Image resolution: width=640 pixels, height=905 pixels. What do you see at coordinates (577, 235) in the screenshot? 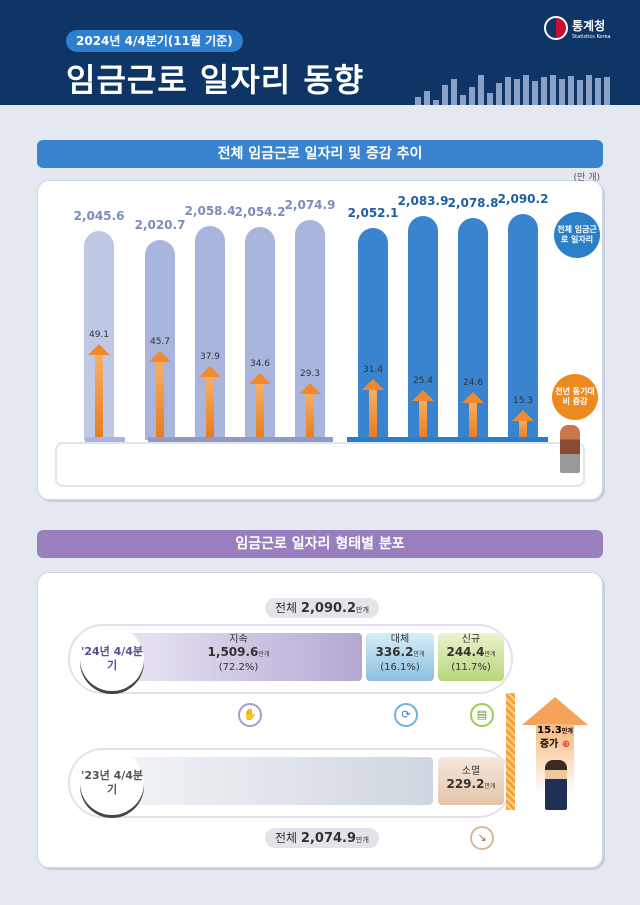
I see `bubble-total: 전체 임금근로 일자리` at bounding box center [577, 235].